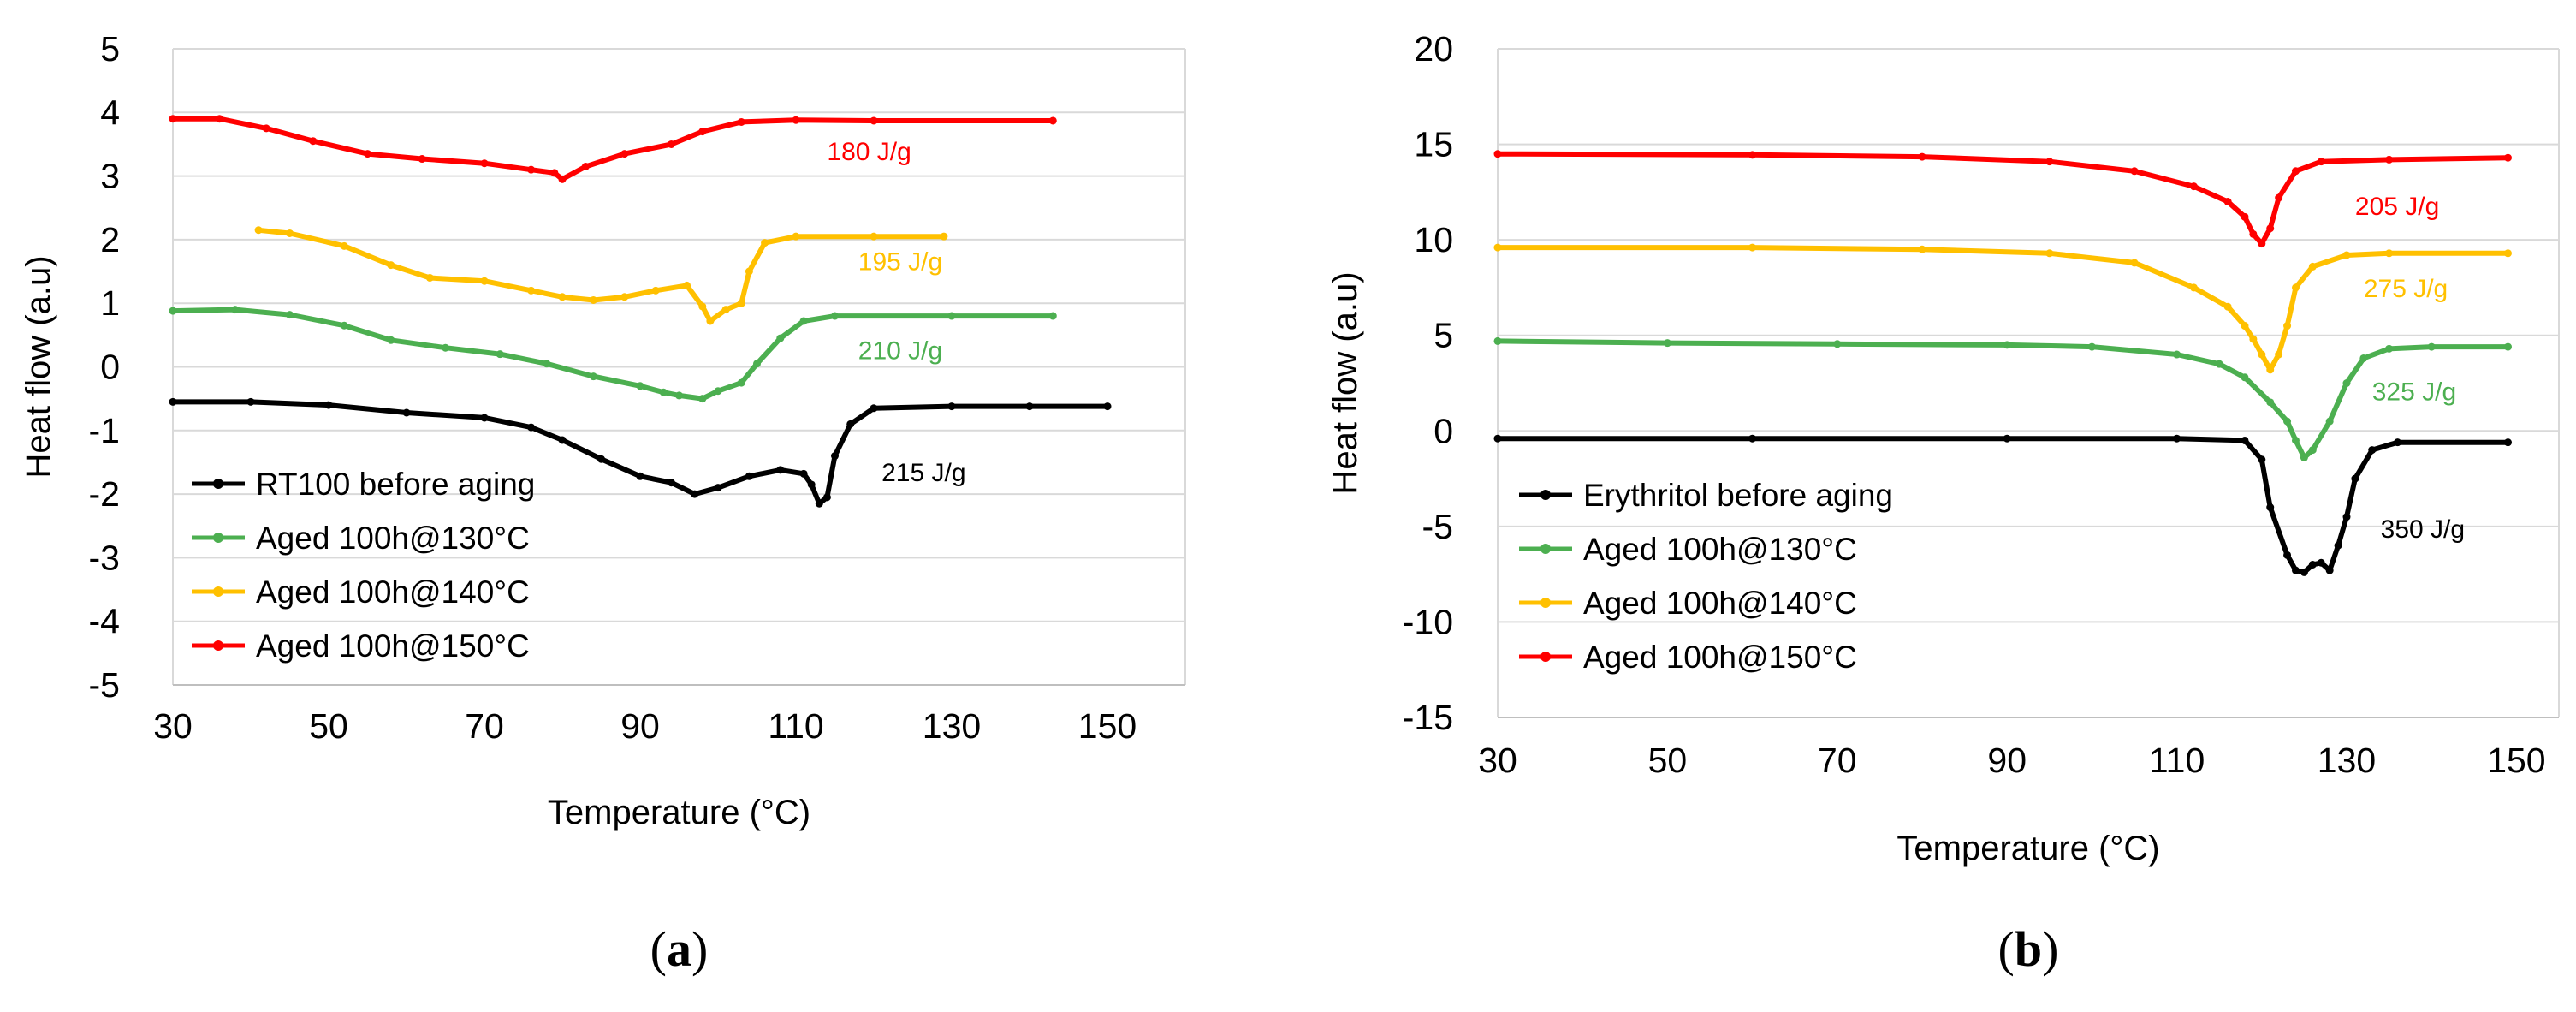 The image size is (2576, 1012). I want to click on legend-label: Aged 100h@130°C, so click(1720, 549).